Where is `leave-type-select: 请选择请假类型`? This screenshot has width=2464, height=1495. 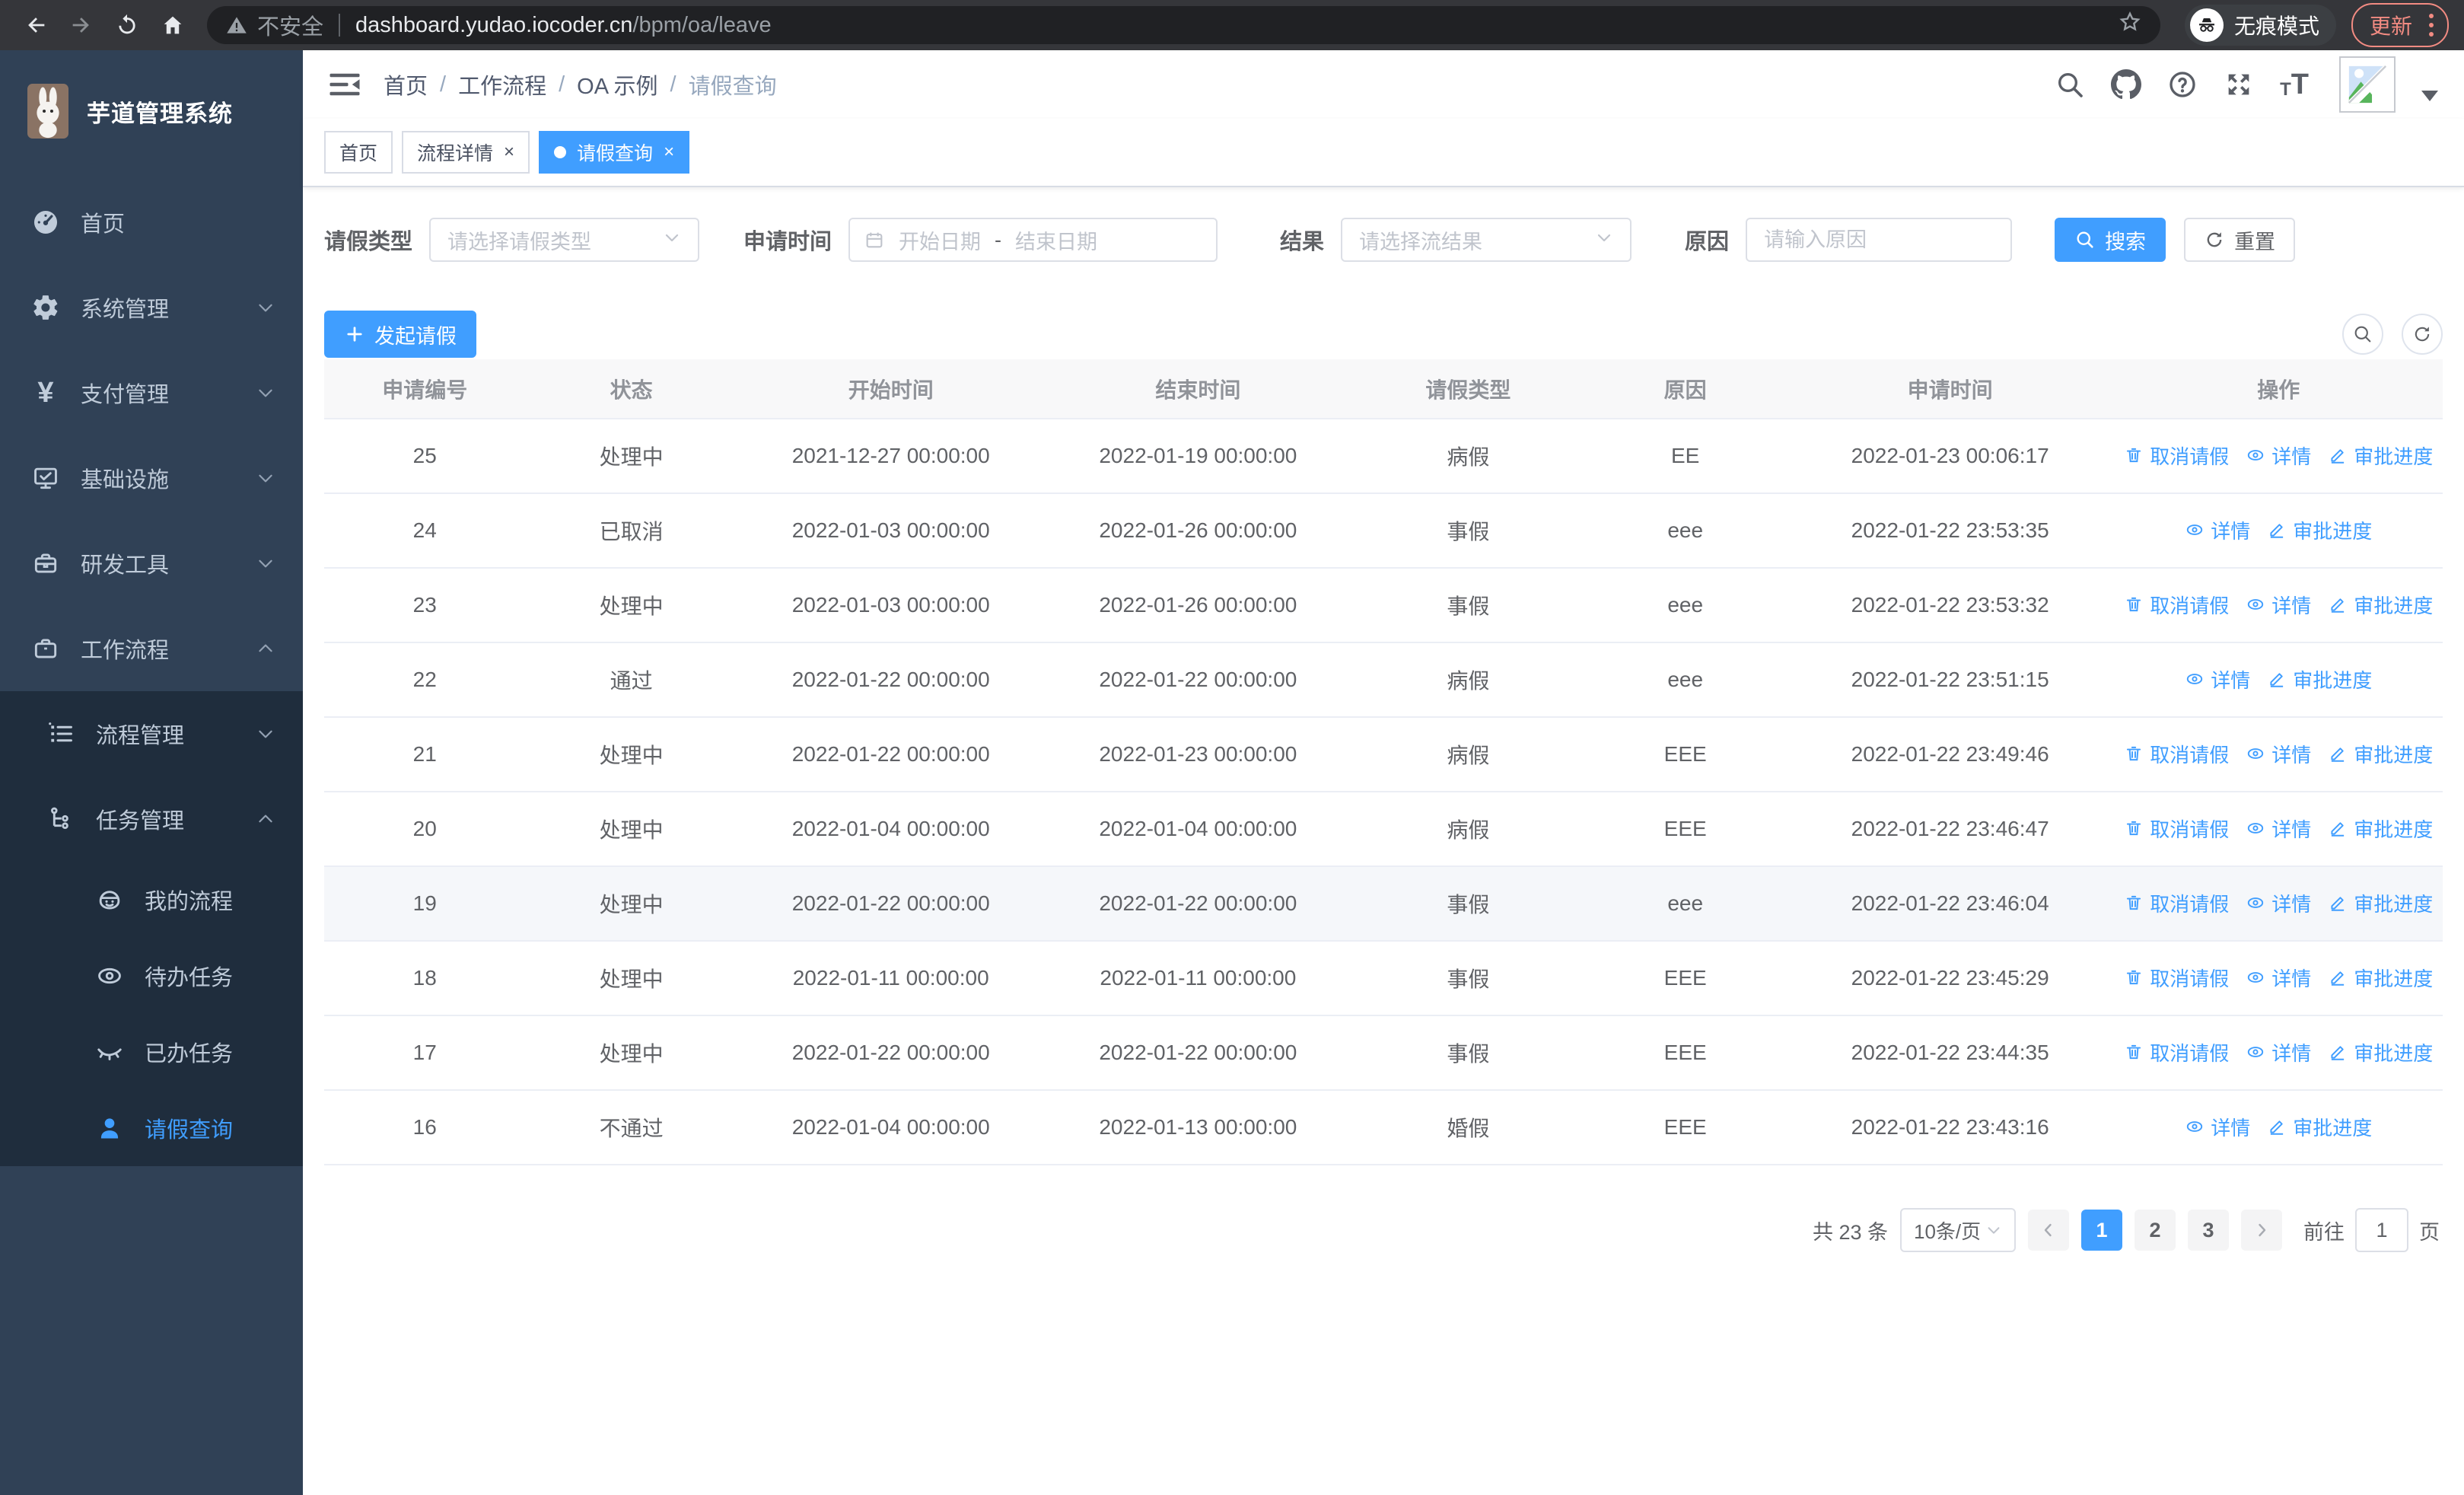 leave-type-select: 请选择请假类型 is located at coordinates (564, 240).